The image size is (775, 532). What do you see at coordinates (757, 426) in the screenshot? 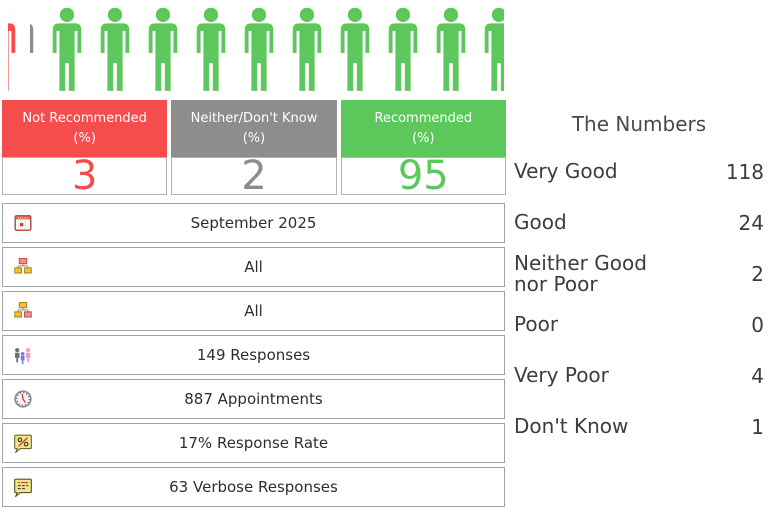
I see `numbers-value: 1` at bounding box center [757, 426].